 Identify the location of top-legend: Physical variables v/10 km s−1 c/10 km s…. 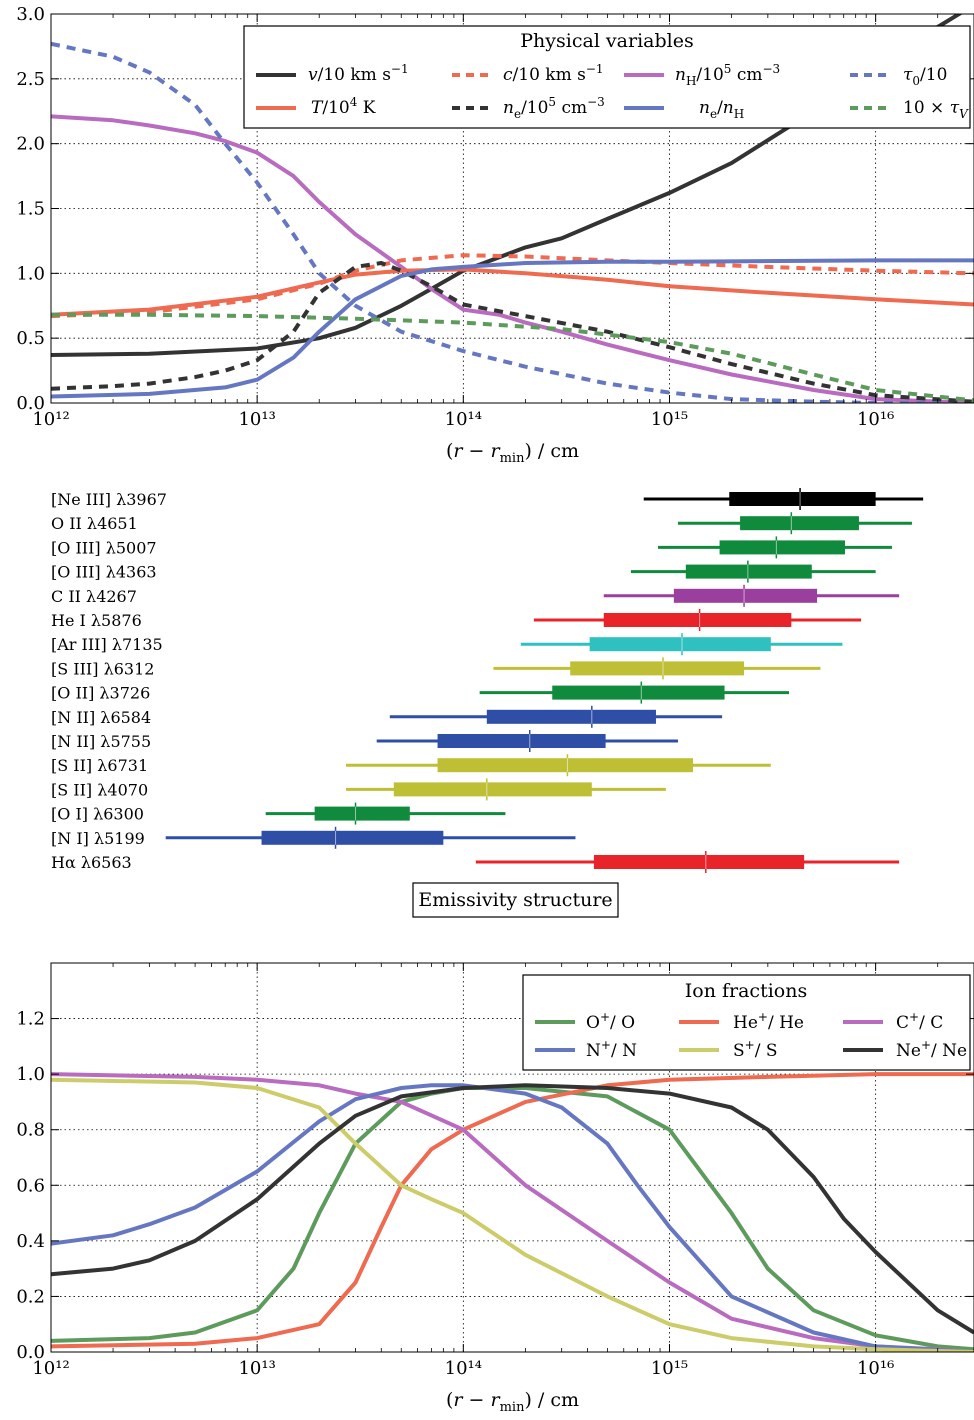
(607, 77).